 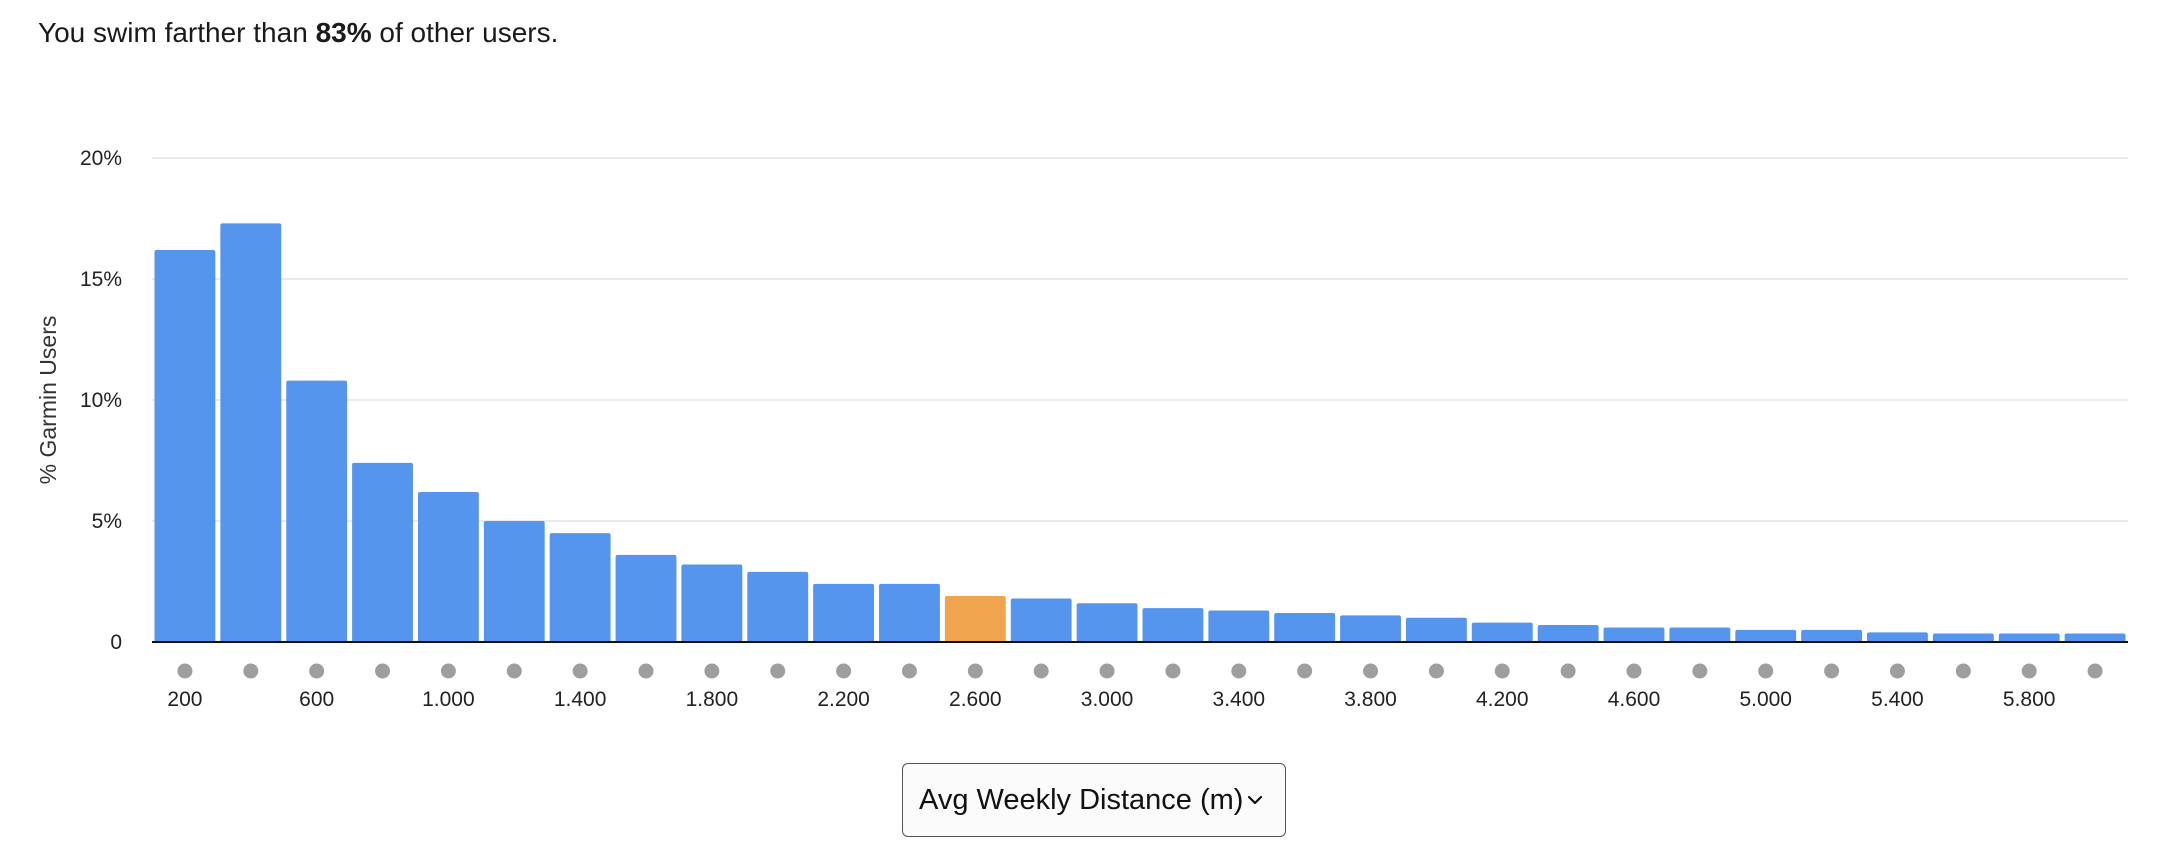 I want to click on bar: 4.800: 0.6%, so click(x=1700, y=634).